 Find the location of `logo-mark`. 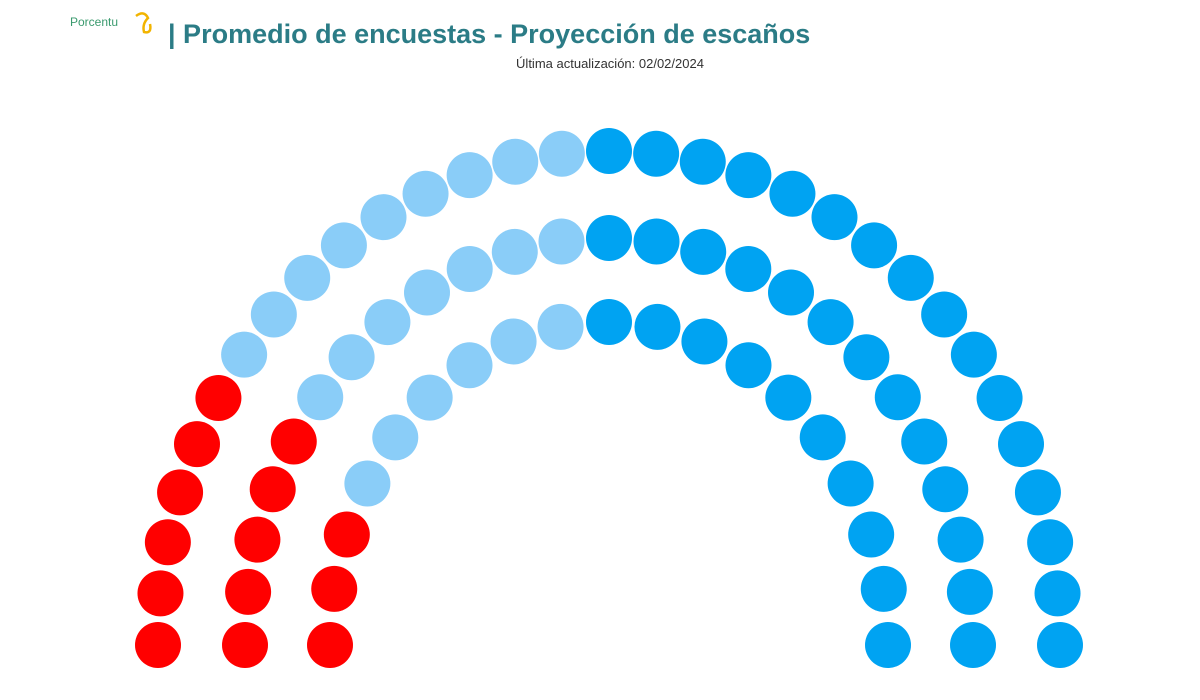

logo-mark is located at coordinates (143, 23).